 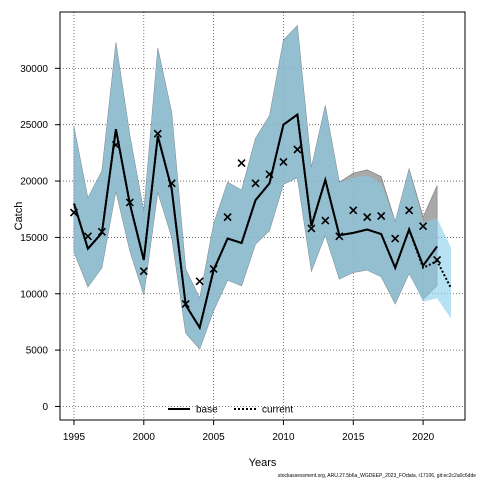 I want to click on observed-point-2004-stroke-b, so click(x=199, y=281).